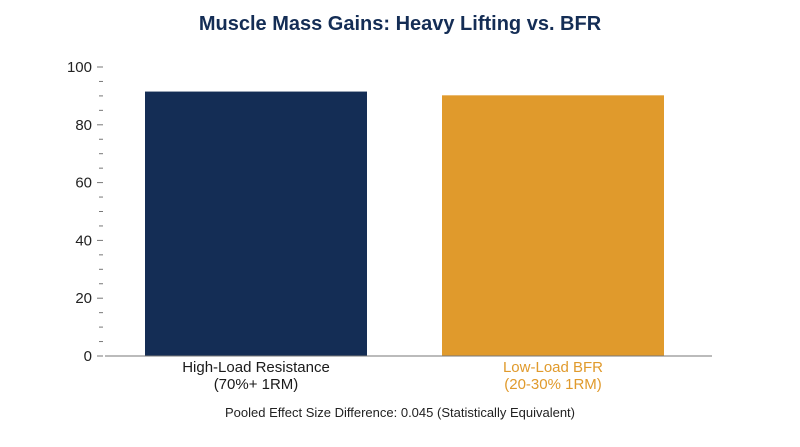 This screenshot has width=800, height=447. I want to click on y-tick-label: 20, so click(83, 298).